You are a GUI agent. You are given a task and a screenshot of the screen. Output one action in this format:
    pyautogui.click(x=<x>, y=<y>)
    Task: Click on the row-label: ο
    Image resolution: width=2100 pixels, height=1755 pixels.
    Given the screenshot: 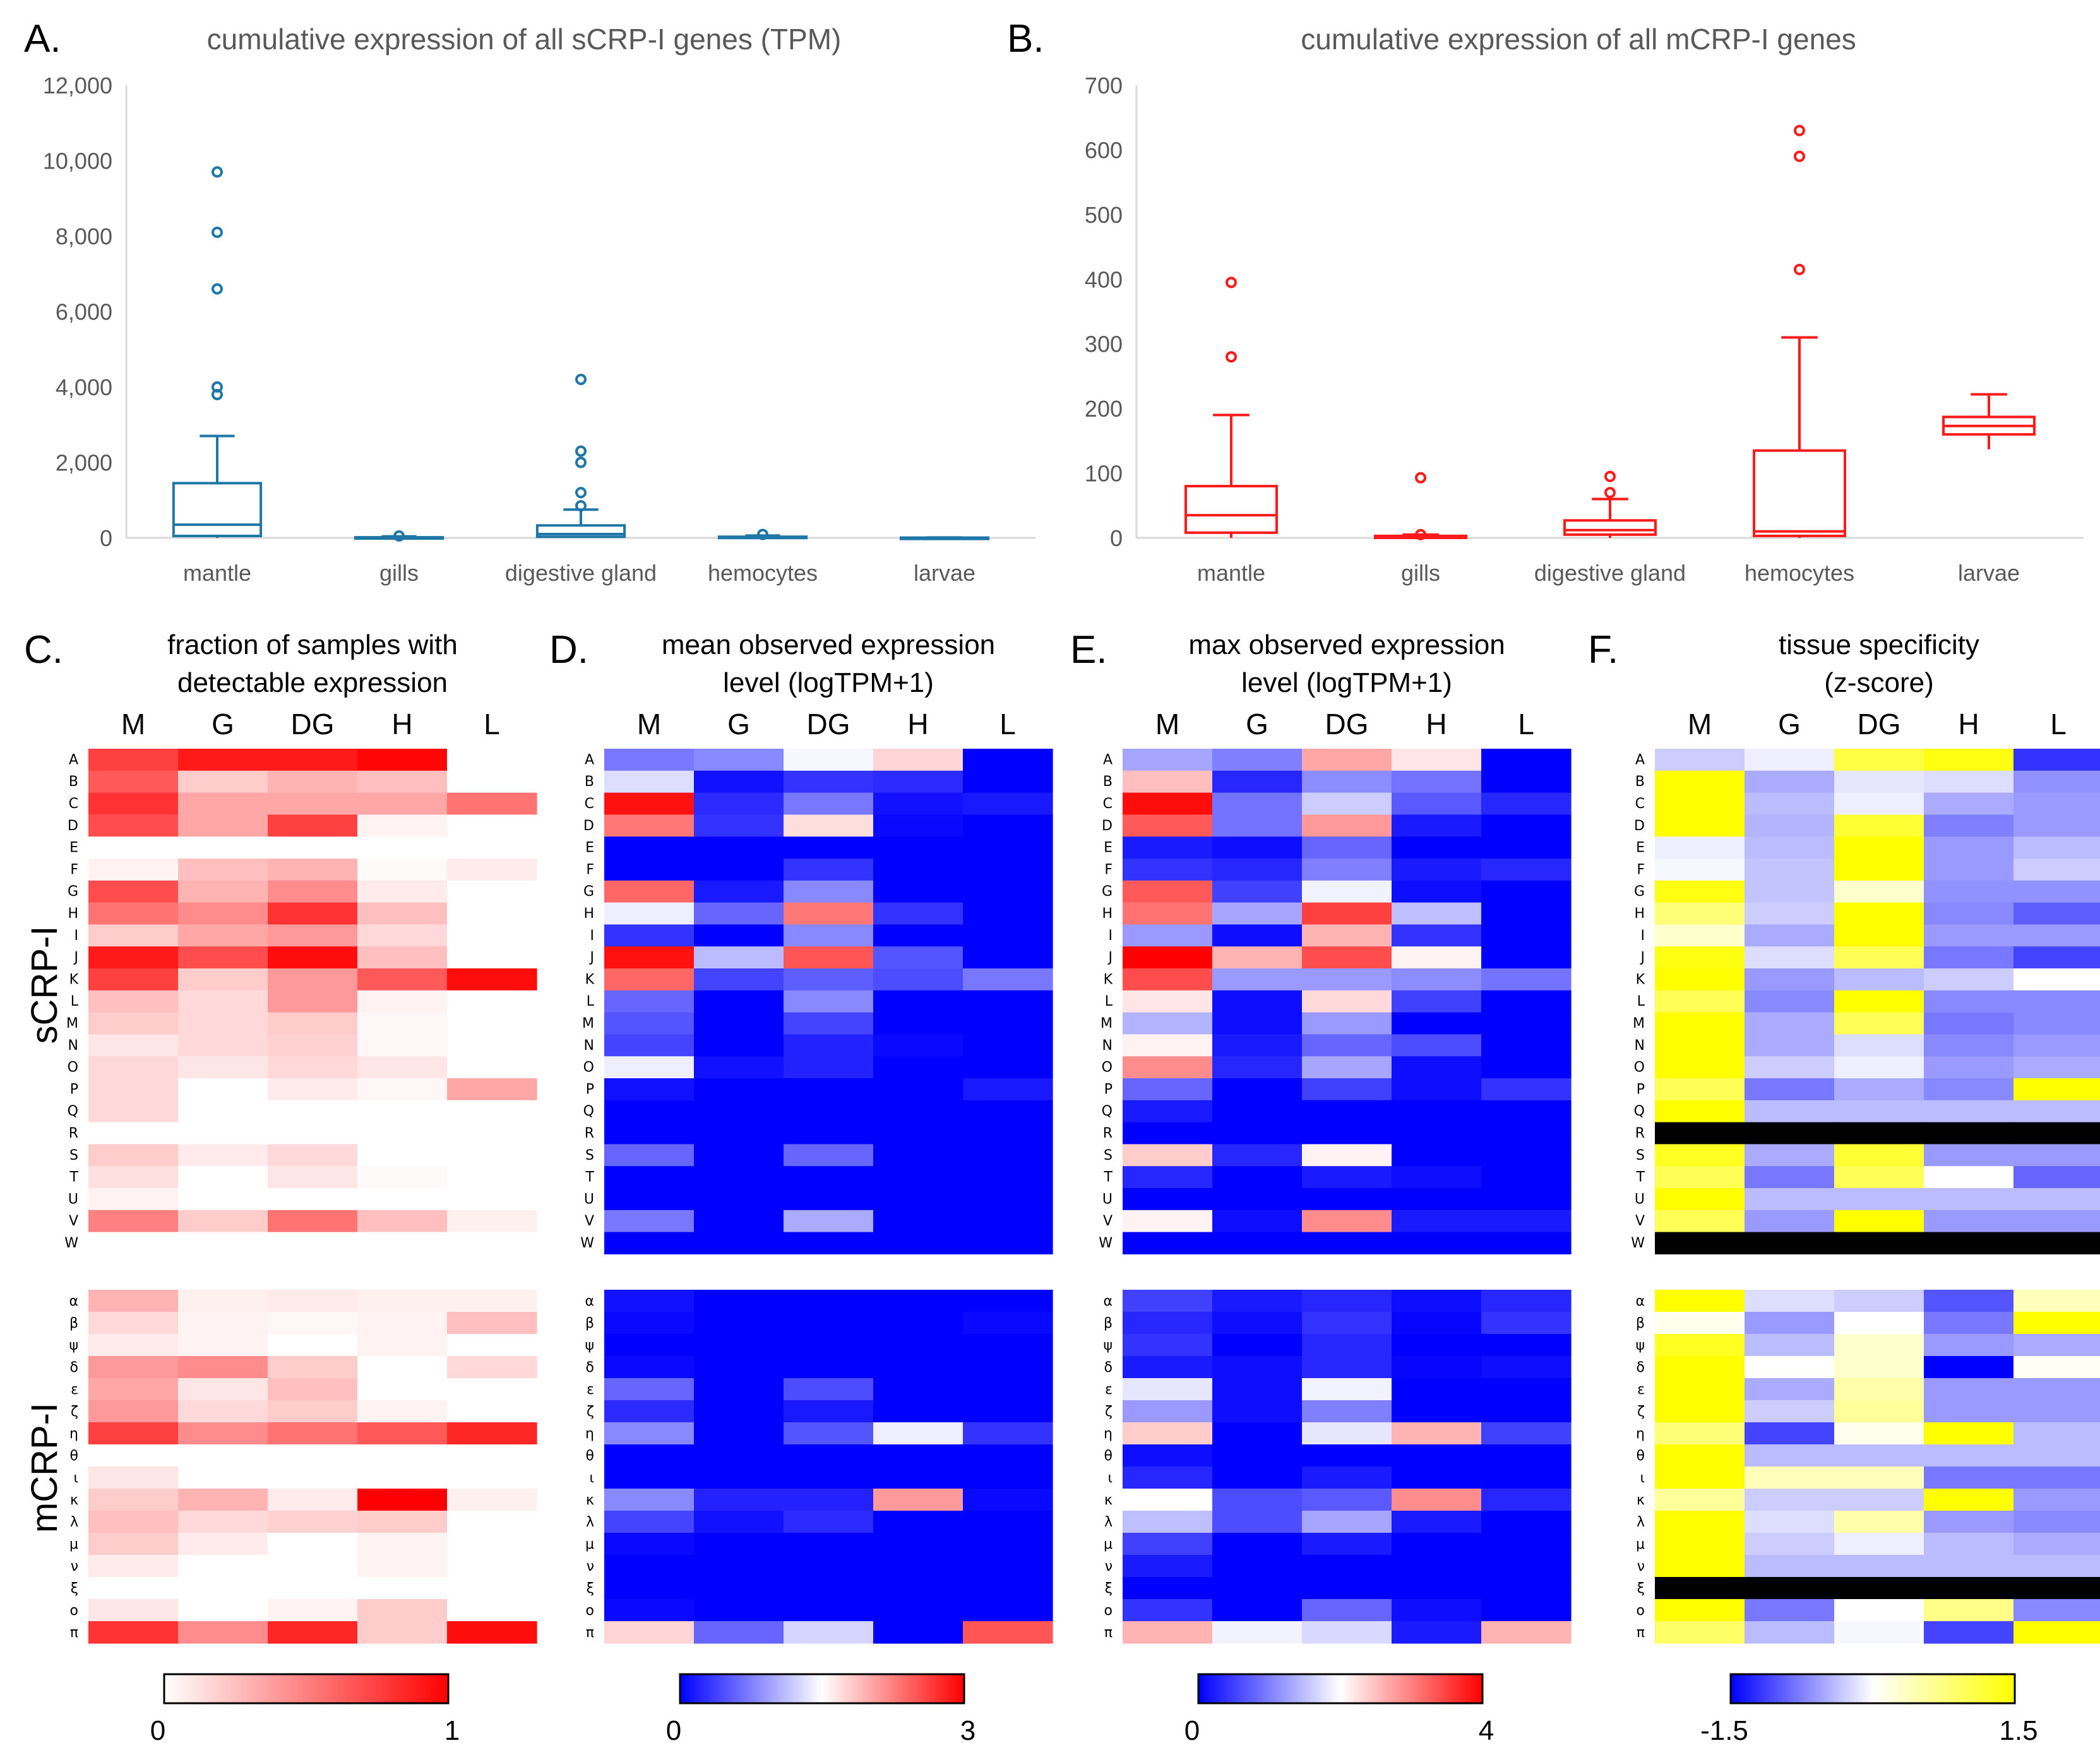 What is the action you would take?
    pyautogui.click(x=1108, y=1611)
    